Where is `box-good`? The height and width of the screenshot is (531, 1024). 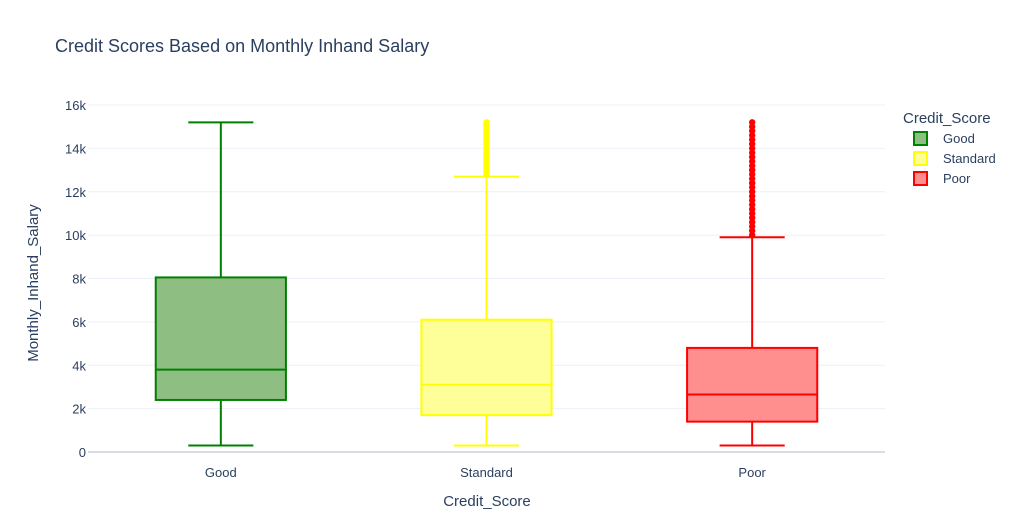
box-good is located at coordinates (220, 284).